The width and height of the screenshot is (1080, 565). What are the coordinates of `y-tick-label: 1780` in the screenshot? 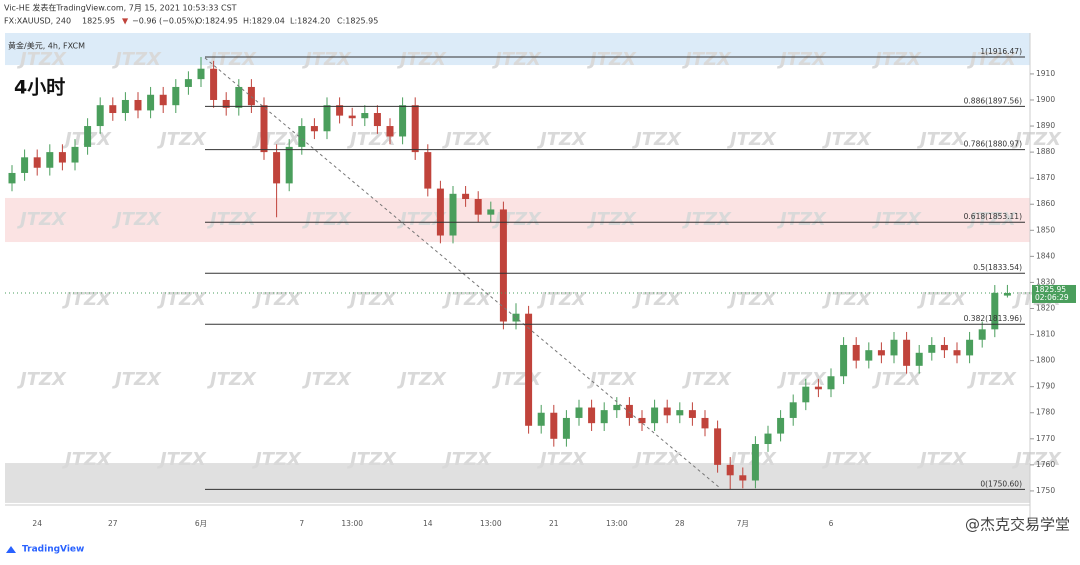 It's located at (1045, 412).